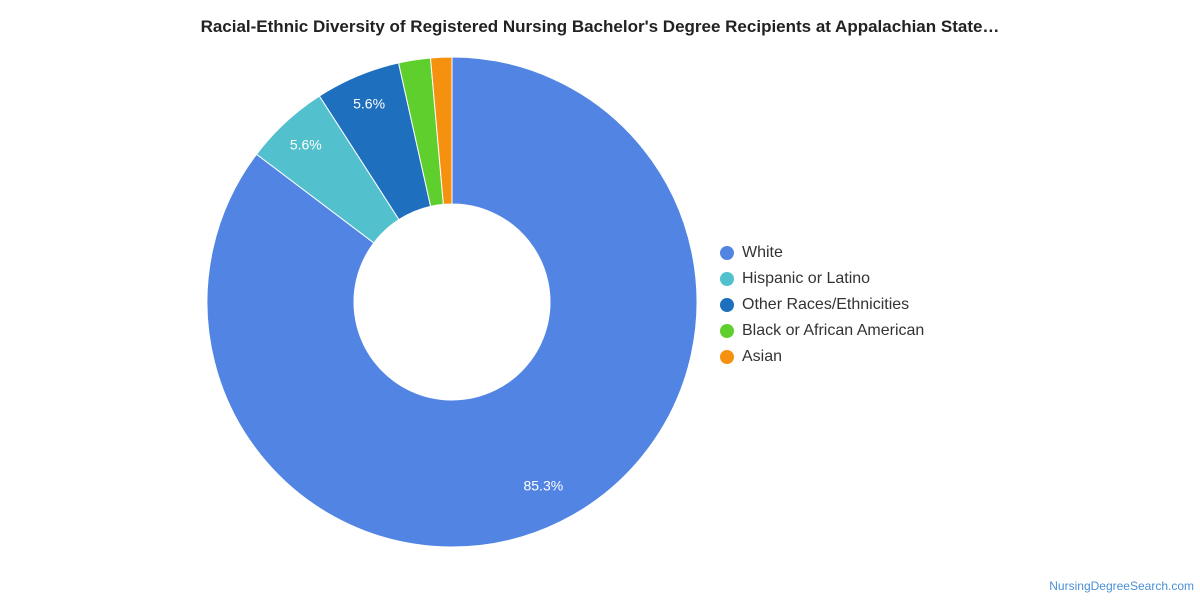 The height and width of the screenshot is (600, 1200). What do you see at coordinates (1121, 586) in the screenshot?
I see `source-watermark: NursingDegreeSearch.com` at bounding box center [1121, 586].